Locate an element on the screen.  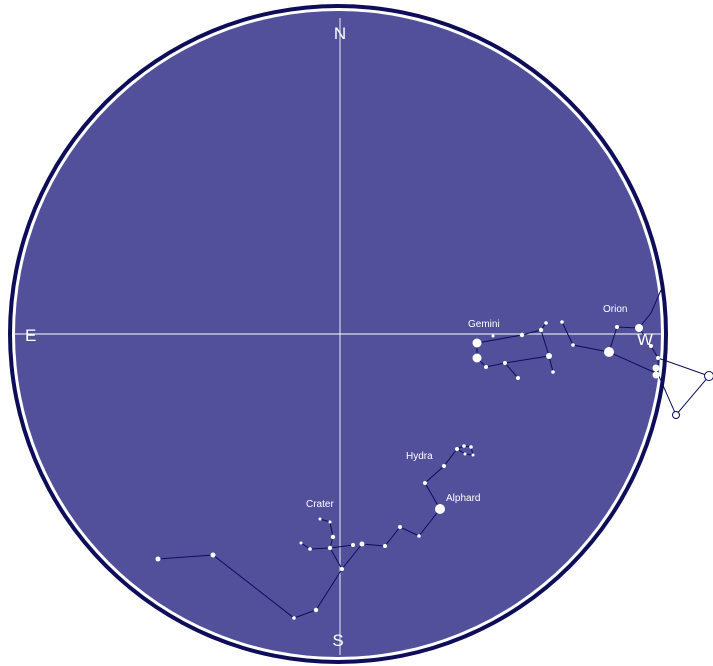
orion-label: Orion is located at coordinates (615, 309).